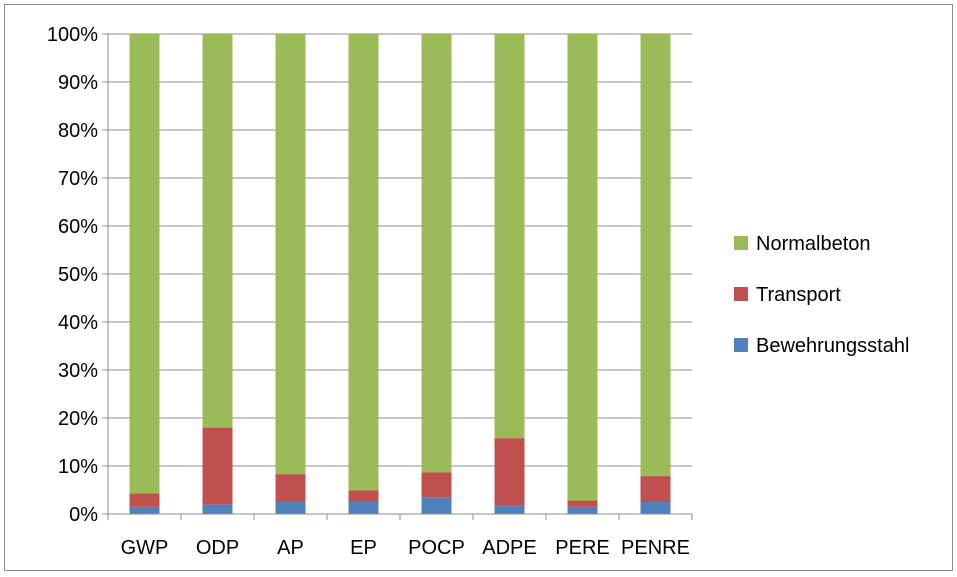 Image resolution: width=957 pixels, height=577 pixels. Describe the element at coordinates (363, 548) in the screenshot. I see `x-tick-label: EP` at that location.